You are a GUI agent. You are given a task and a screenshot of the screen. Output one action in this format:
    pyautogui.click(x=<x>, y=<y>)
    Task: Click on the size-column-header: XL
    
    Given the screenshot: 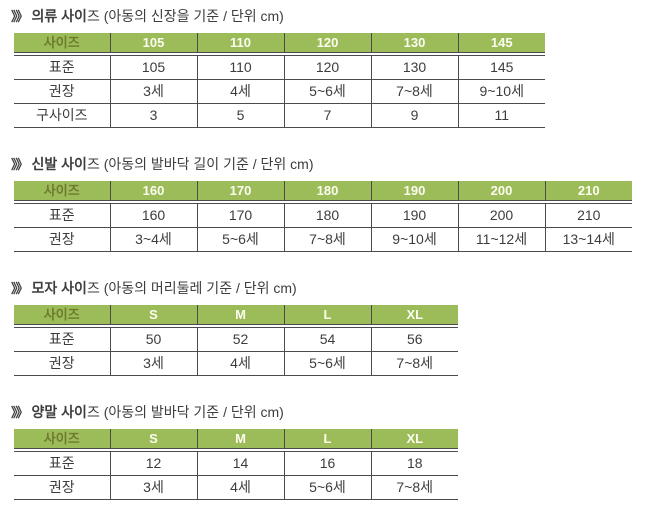 What is the action you would take?
    pyautogui.click(x=414, y=440)
    